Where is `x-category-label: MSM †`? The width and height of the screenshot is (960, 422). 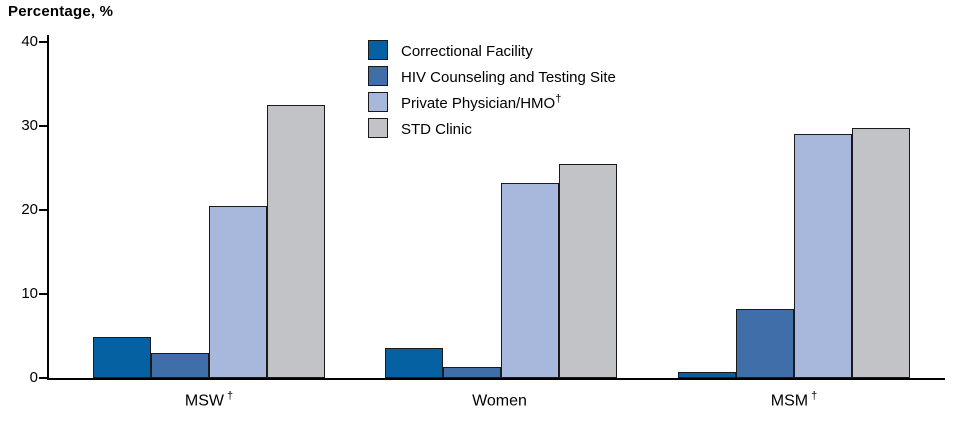 x-category-label: MSM † is located at coordinates (794, 400).